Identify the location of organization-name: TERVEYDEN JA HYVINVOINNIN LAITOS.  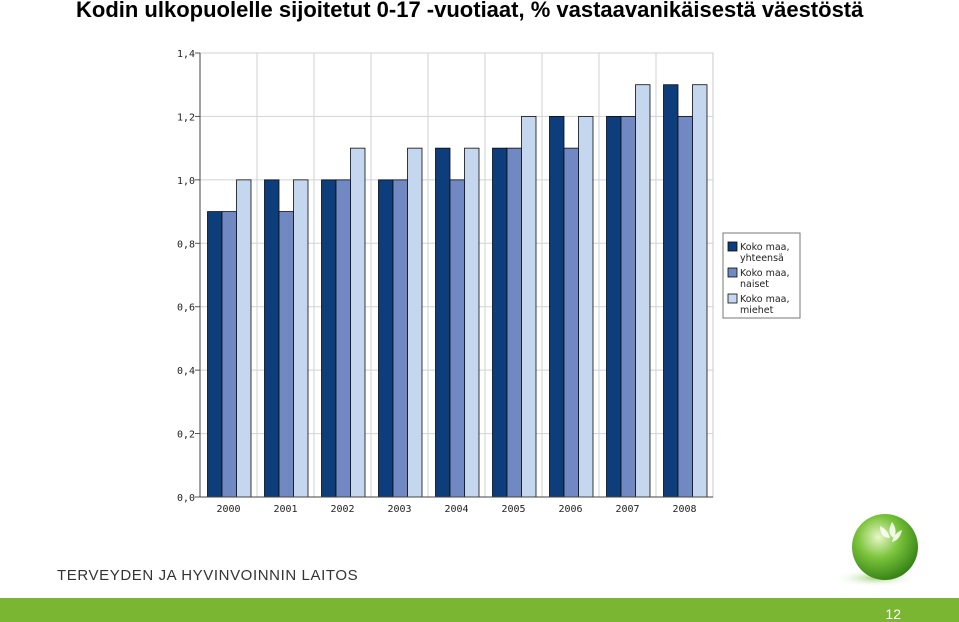
(208, 575).